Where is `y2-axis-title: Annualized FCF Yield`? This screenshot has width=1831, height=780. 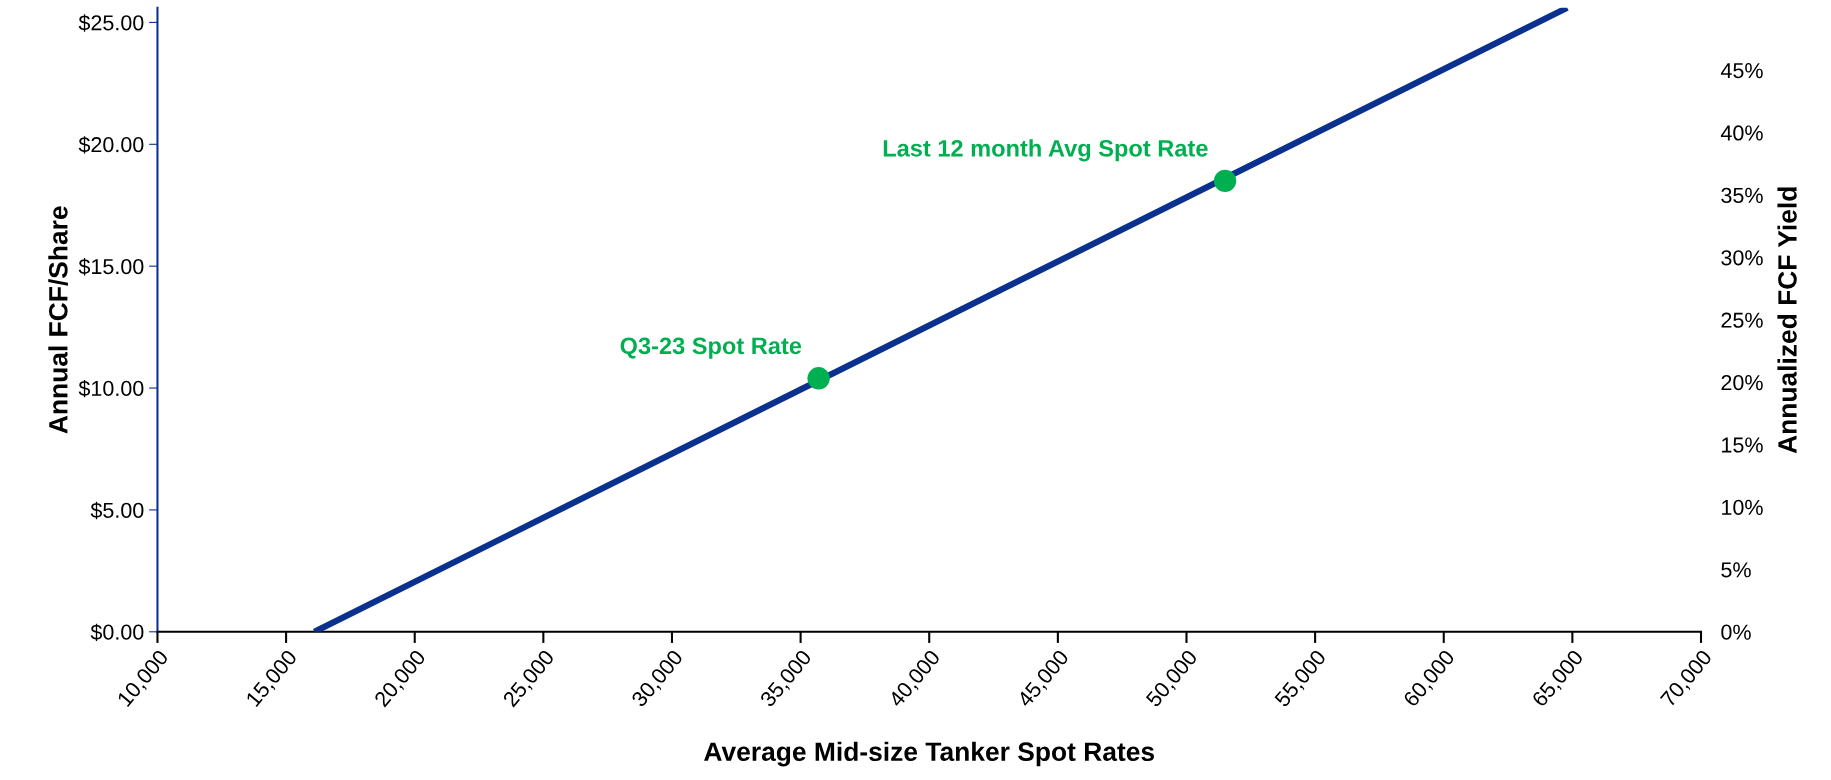 y2-axis-title: Annualized FCF Yield is located at coordinates (1787, 320).